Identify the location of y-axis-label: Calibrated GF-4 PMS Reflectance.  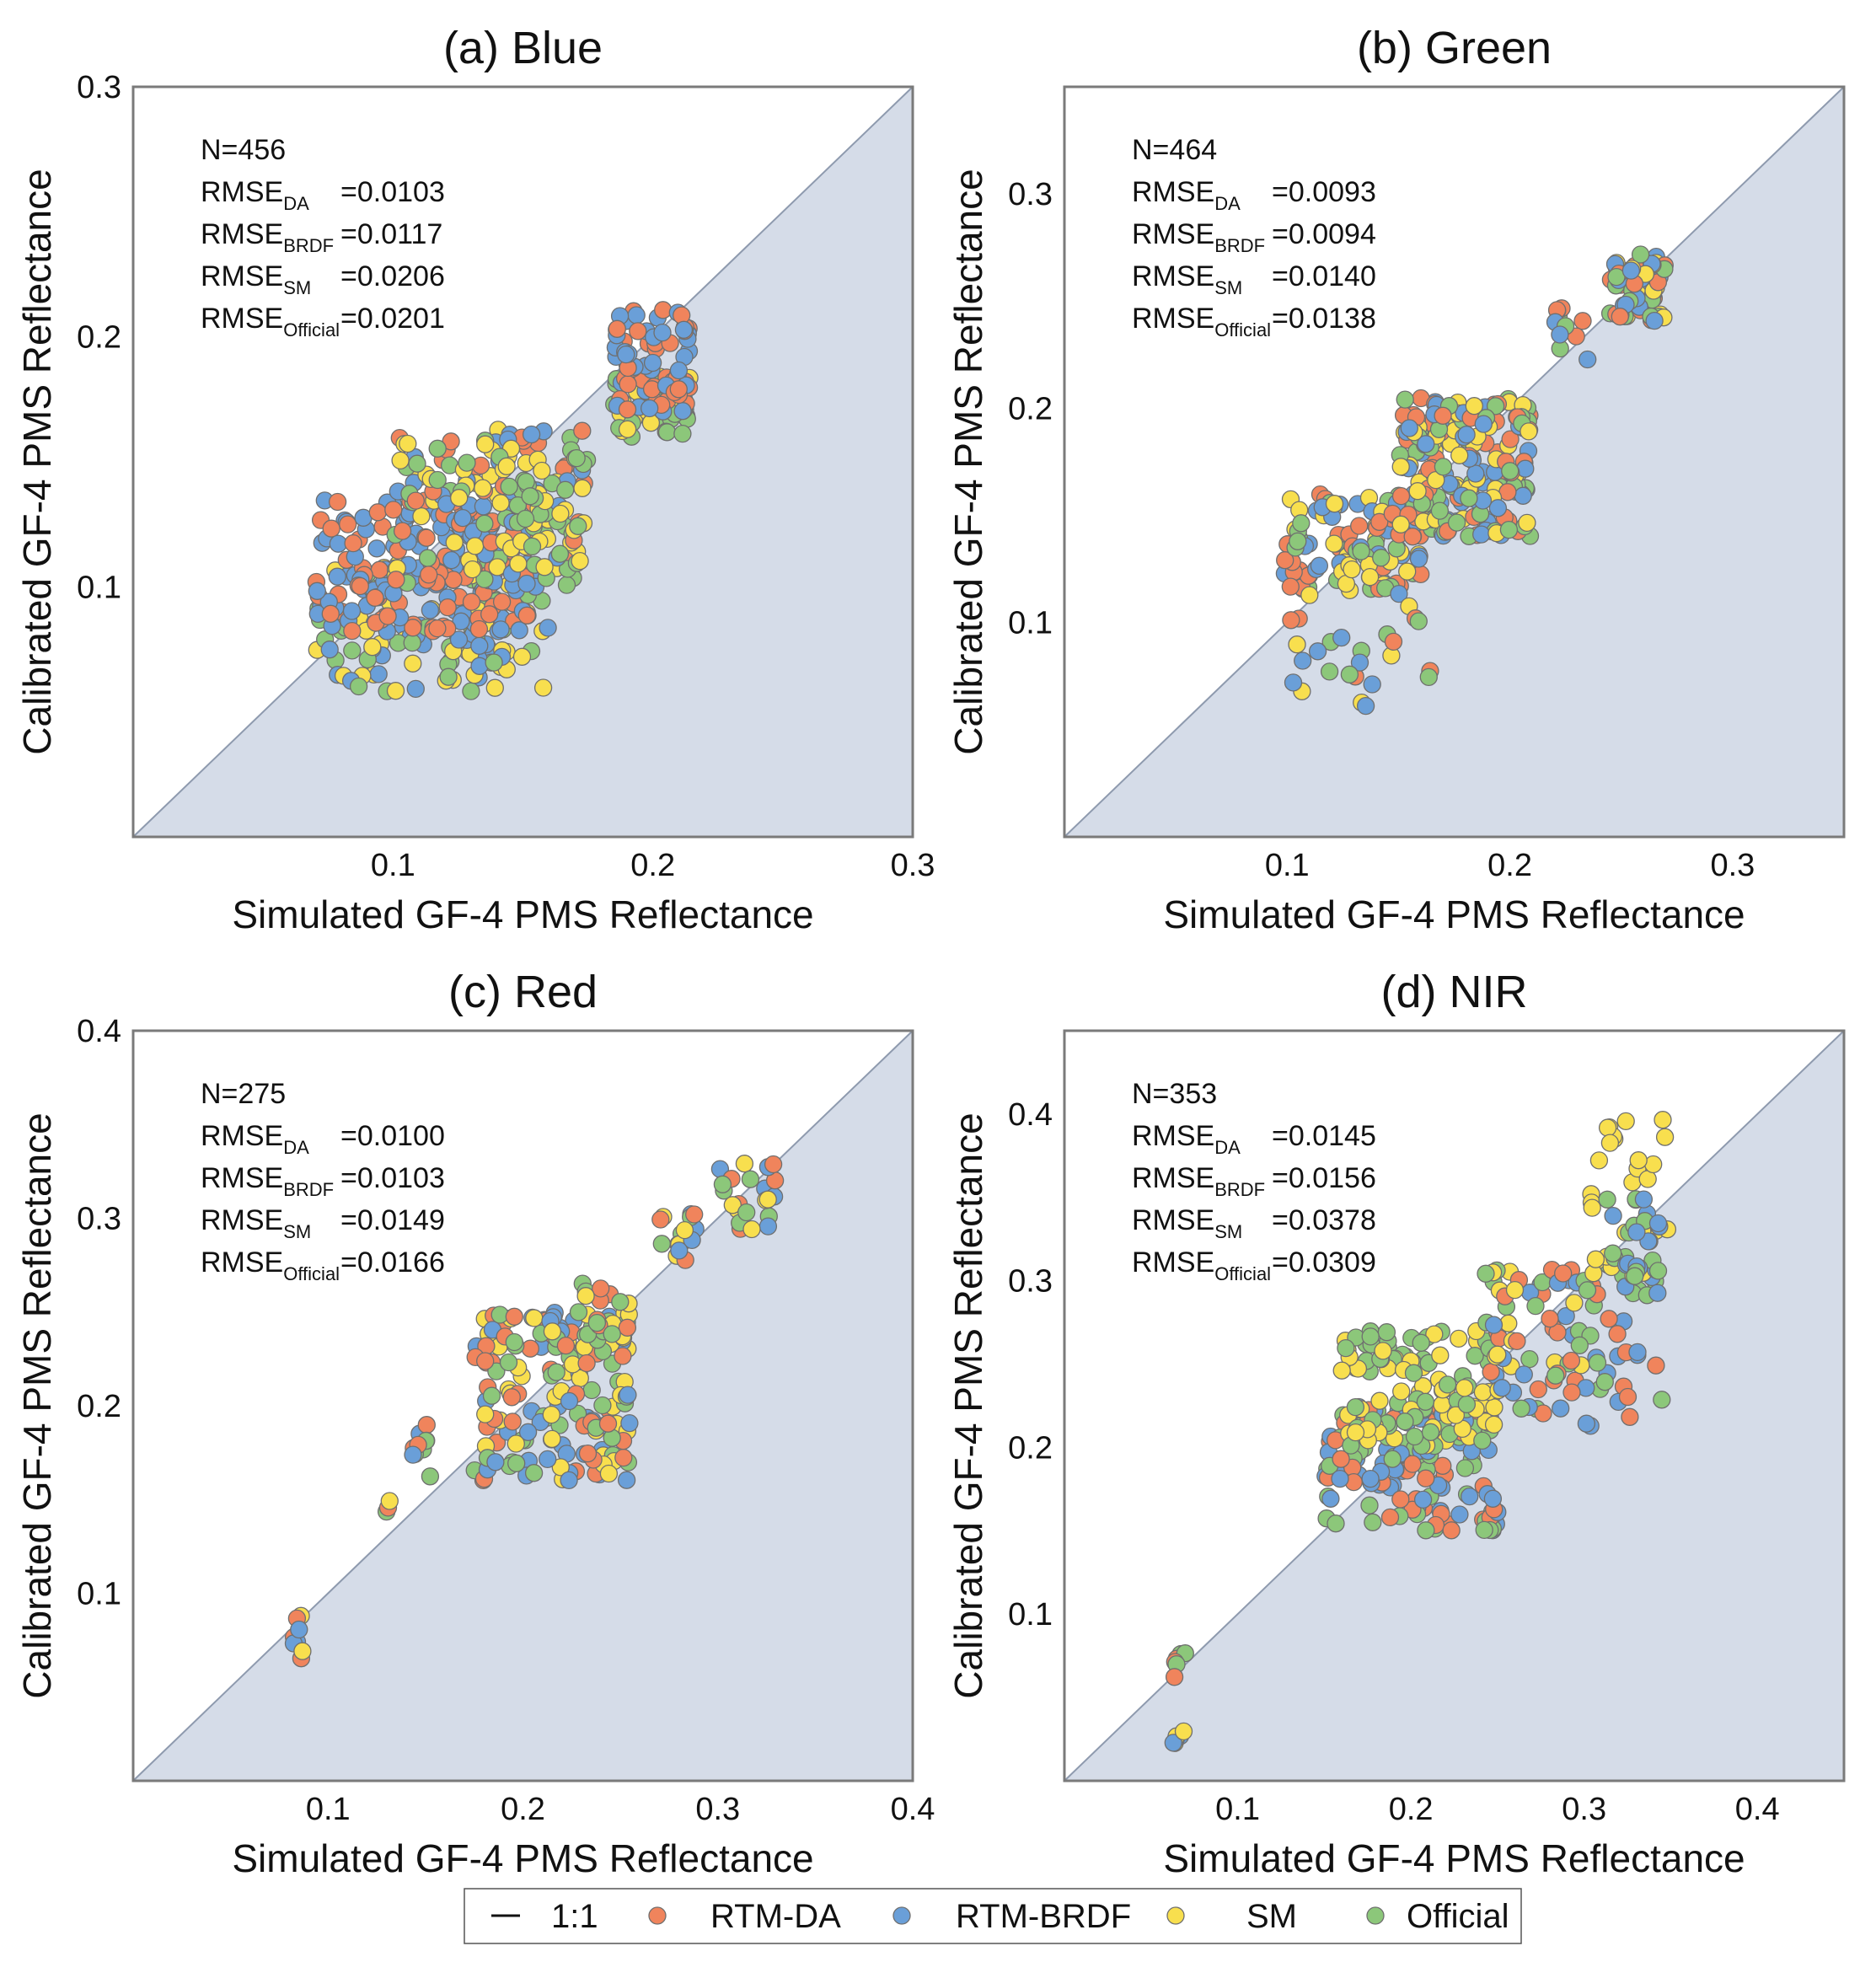
(968, 1405).